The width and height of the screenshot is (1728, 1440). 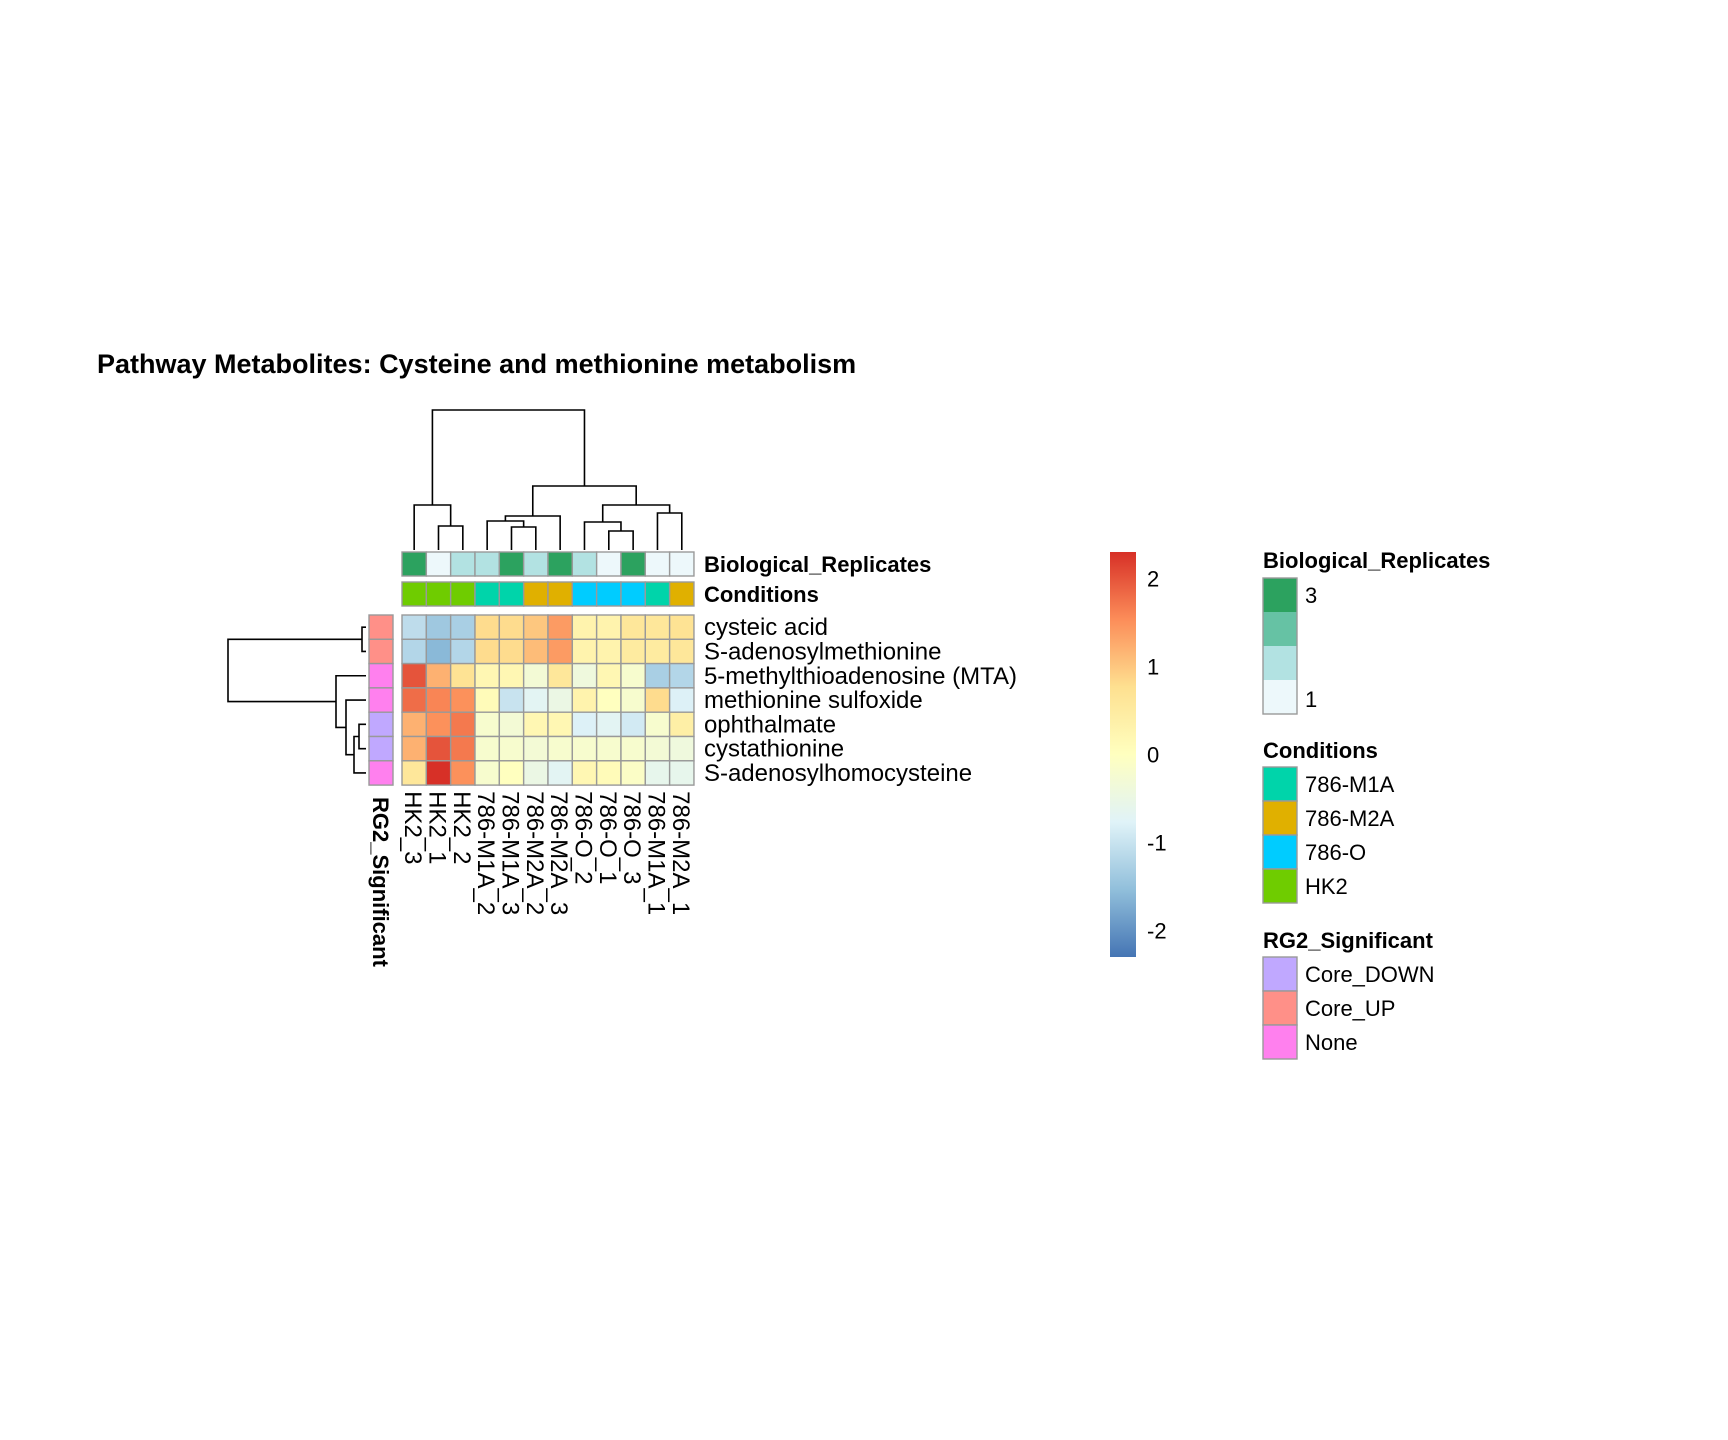 I want to click on color-scale-tick: -2, so click(x=1157, y=931).